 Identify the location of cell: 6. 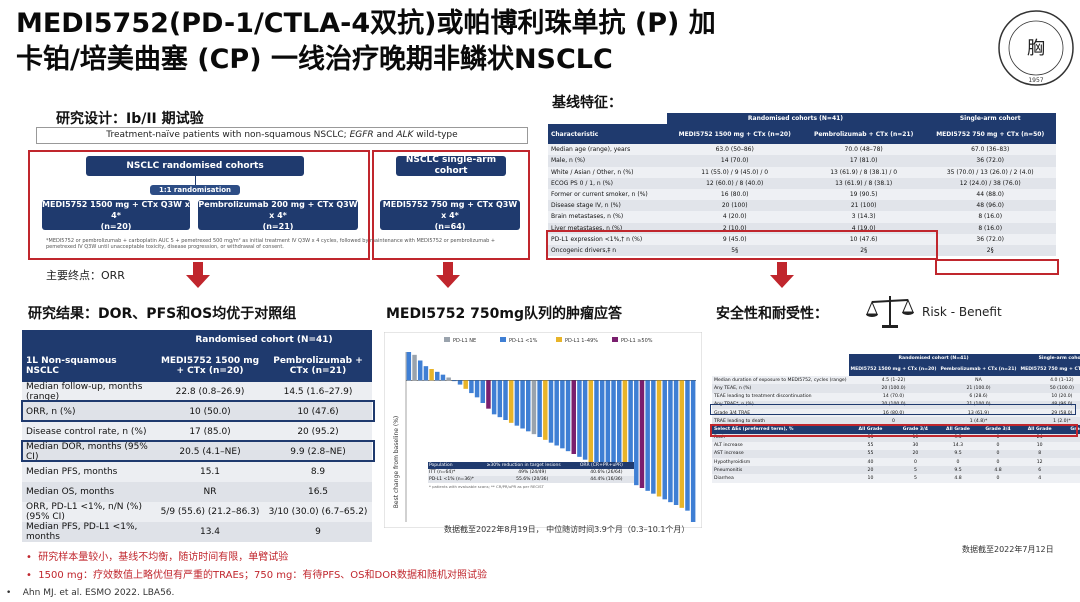
(1039, 470).